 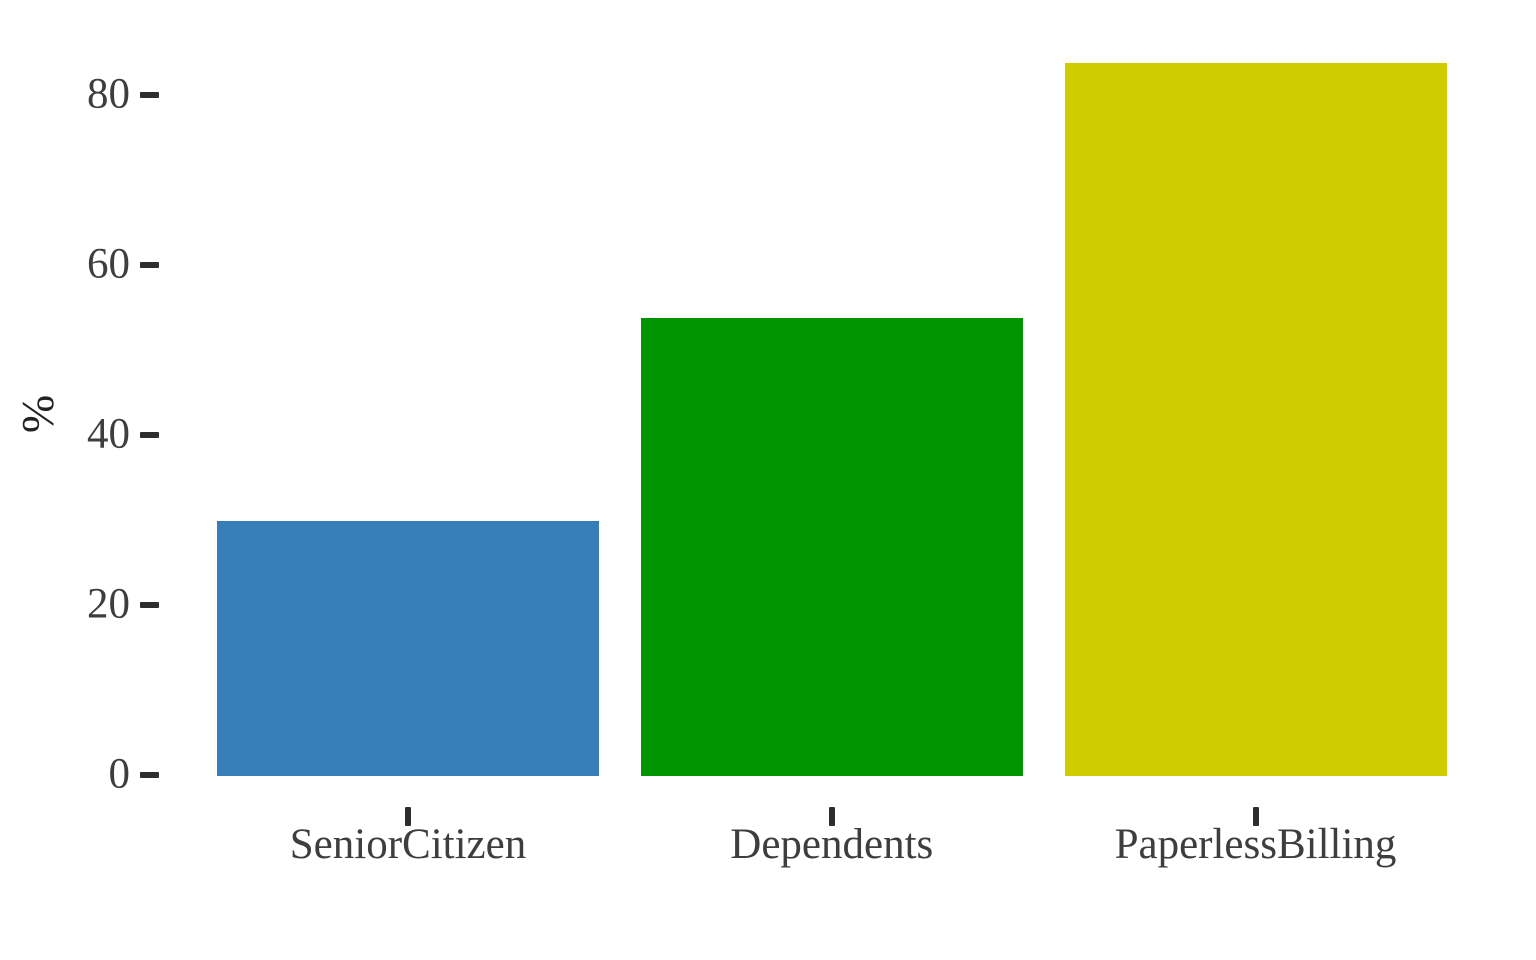 I want to click on x-tick-mark-seniorcitizen, so click(x=408, y=816).